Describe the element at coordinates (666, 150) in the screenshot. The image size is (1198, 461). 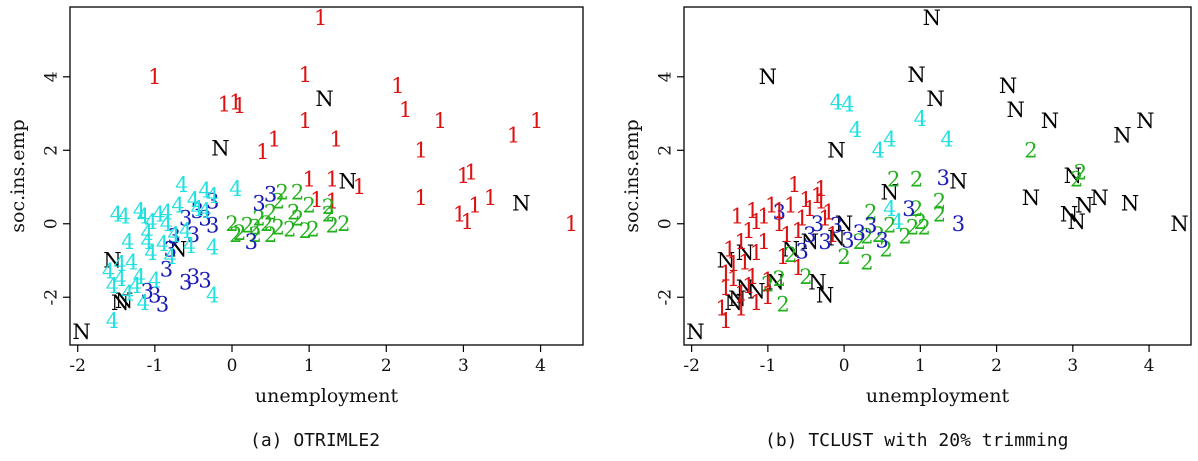
I see `y-tick-label: 2` at that location.